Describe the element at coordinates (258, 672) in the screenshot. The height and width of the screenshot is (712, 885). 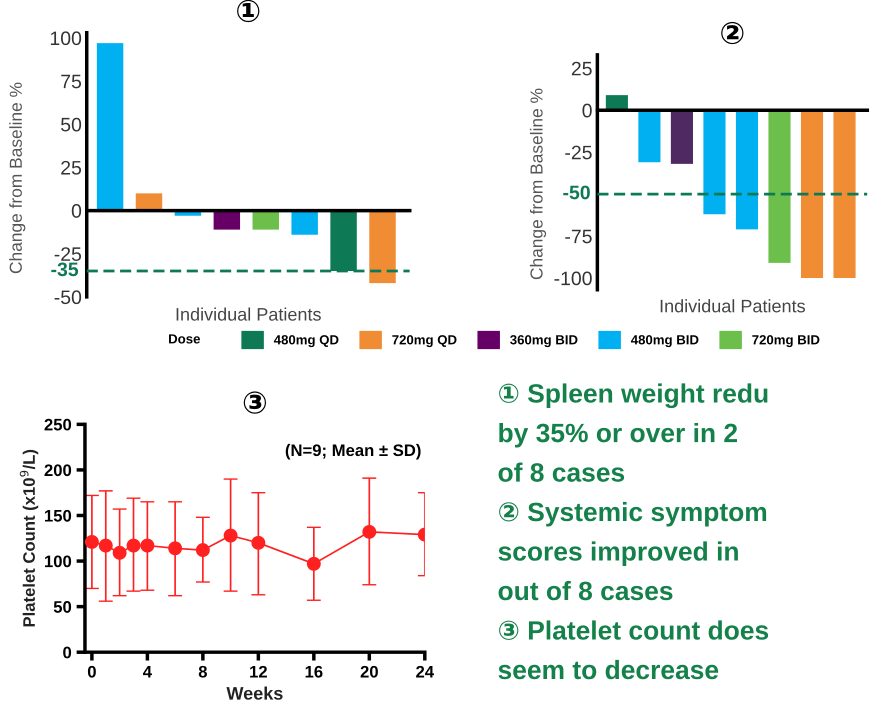
I see `x-tick-label: 12` at that location.